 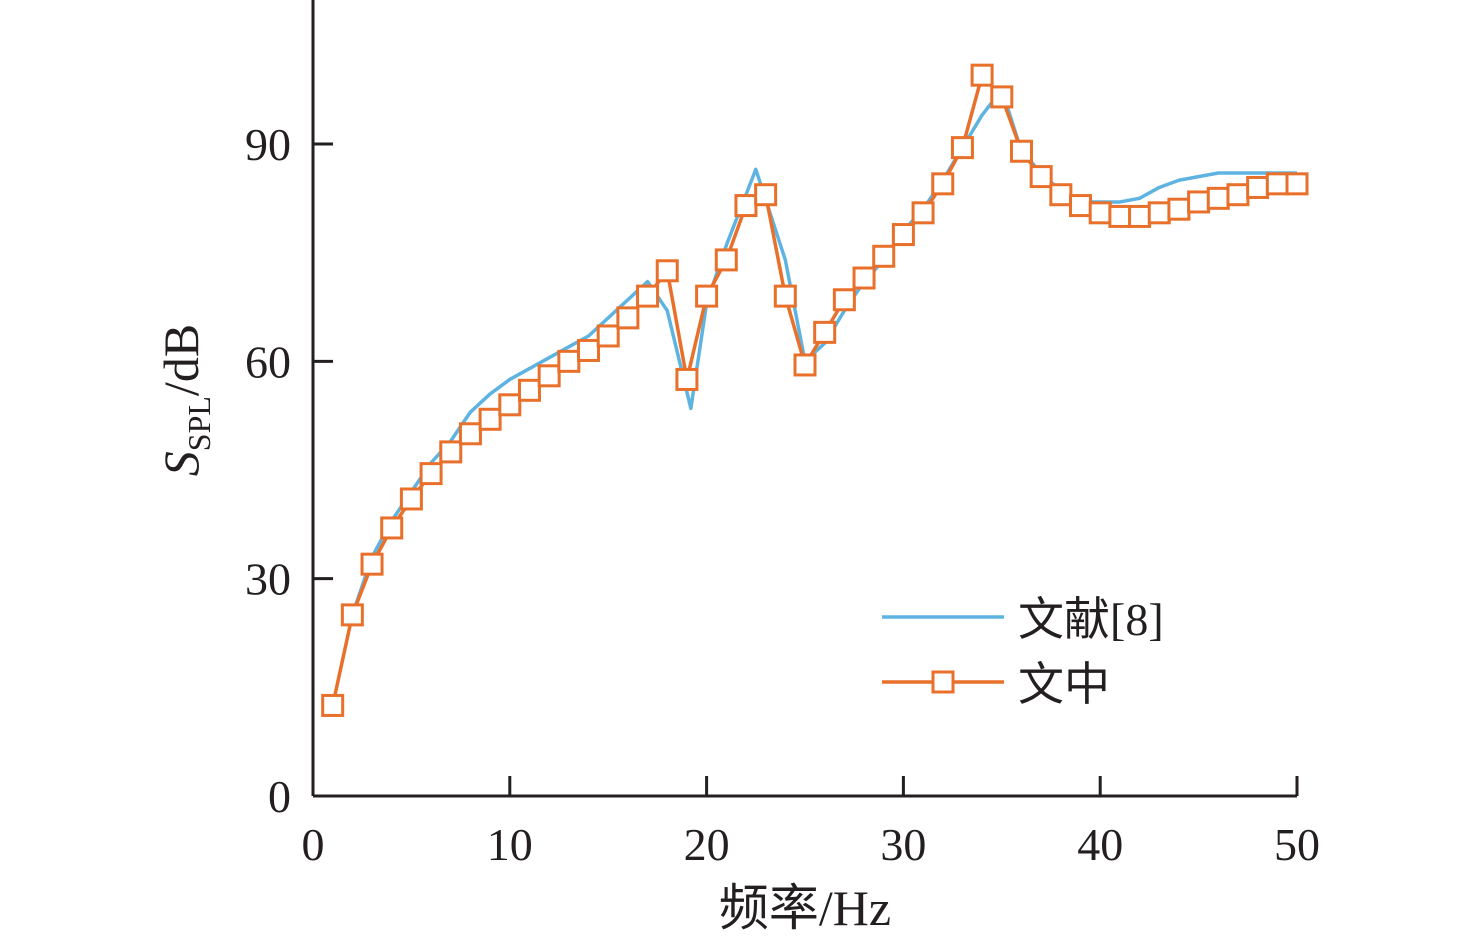 What do you see at coordinates (199, 423) in the screenshot?
I see `y-axis-label-subscript: SPL` at bounding box center [199, 423].